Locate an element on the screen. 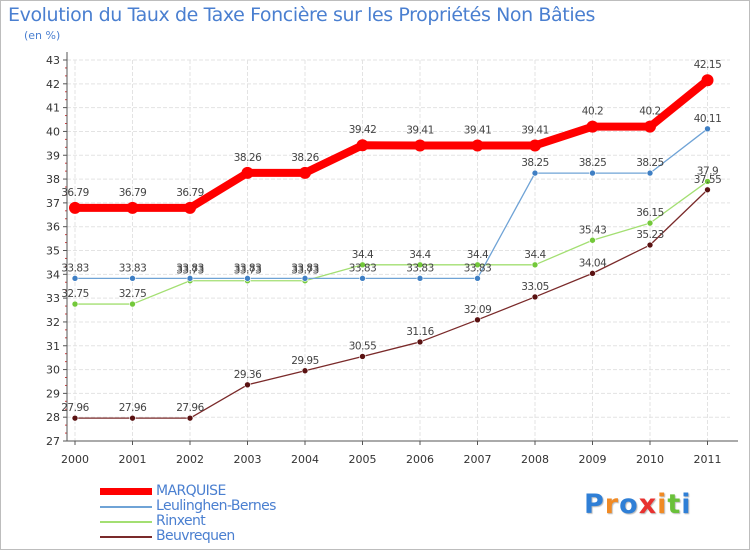 Image resolution: width=750 pixels, height=550 pixels. data-label: 33.05 is located at coordinates (535, 287).